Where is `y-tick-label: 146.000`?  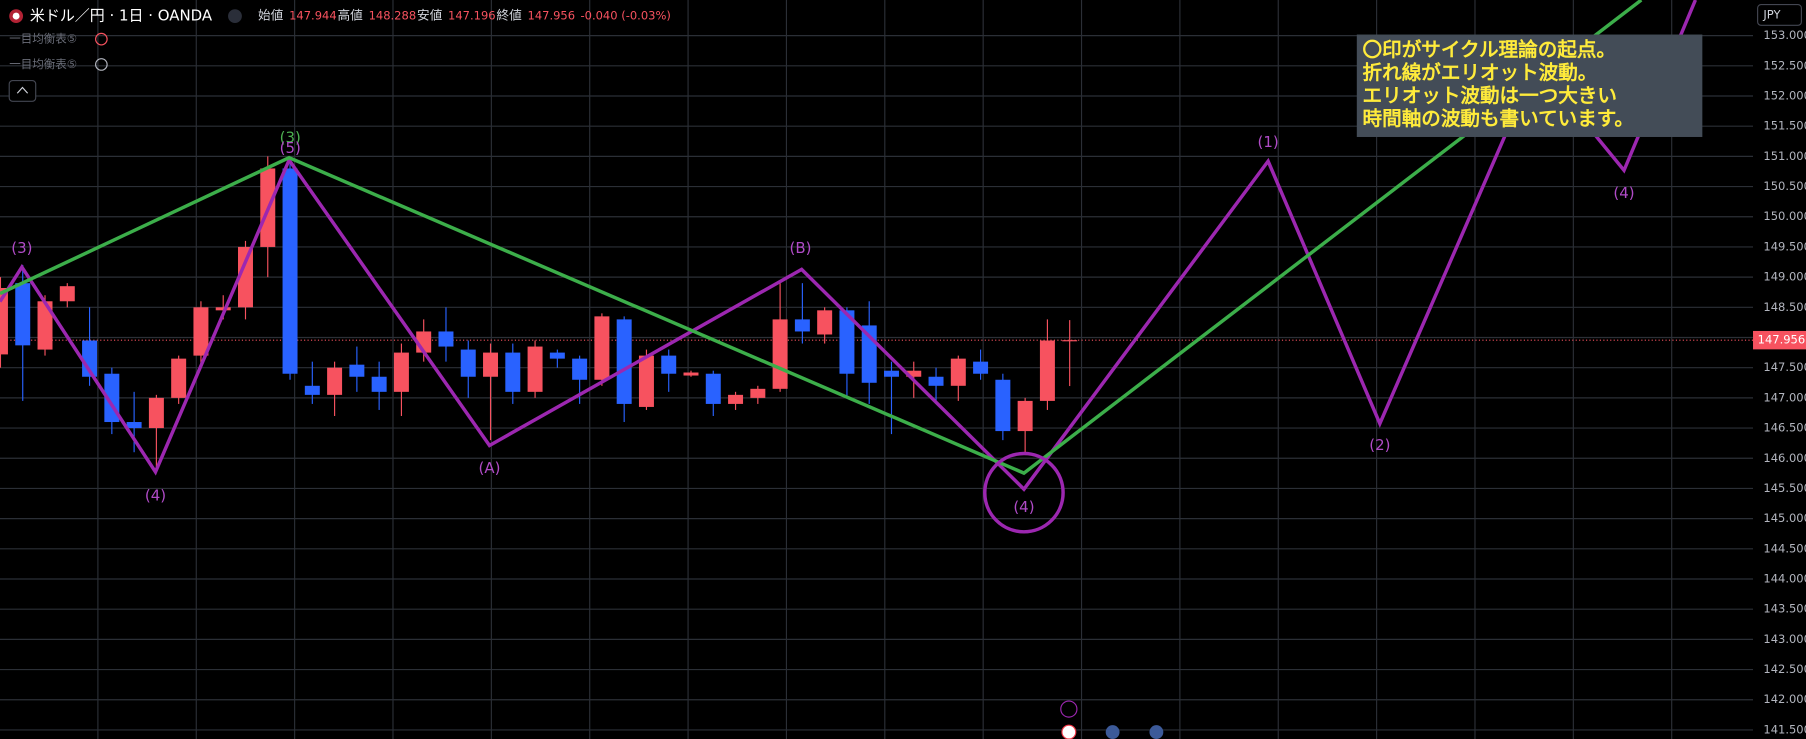
y-tick-label: 146.000 is located at coordinates (1784, 458).